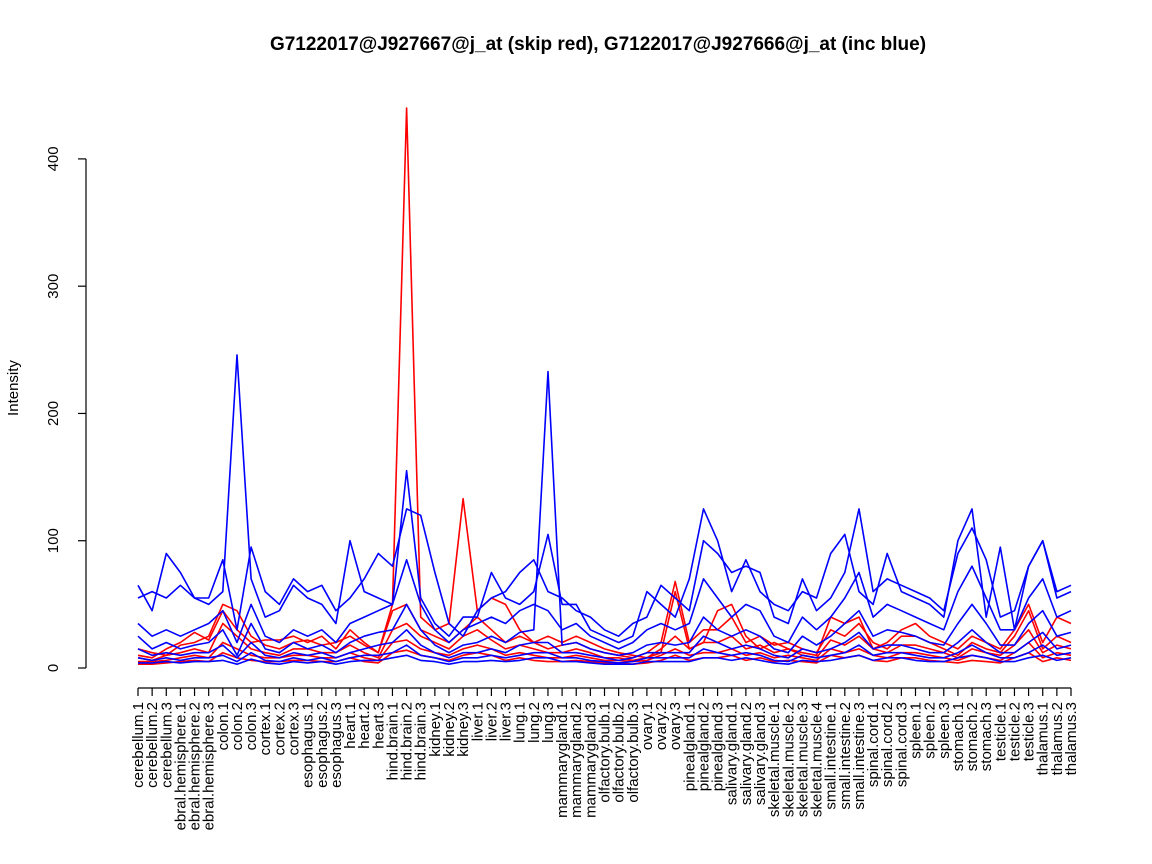  I want to click on x-tick-label: lung.2, so click(534, 722).